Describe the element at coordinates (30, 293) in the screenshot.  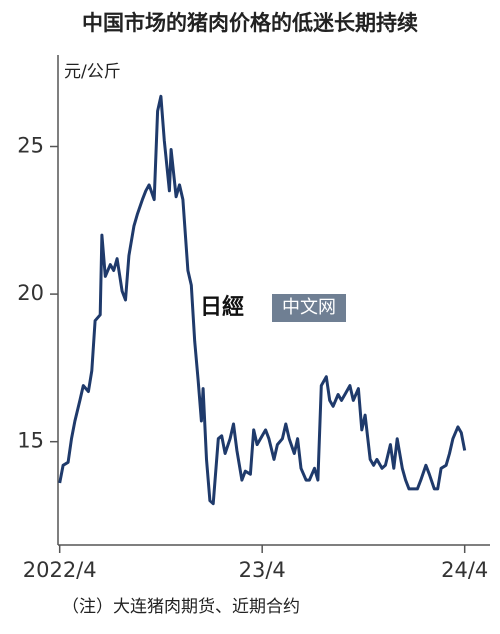
I see `y-tick-label: 20` at that location.